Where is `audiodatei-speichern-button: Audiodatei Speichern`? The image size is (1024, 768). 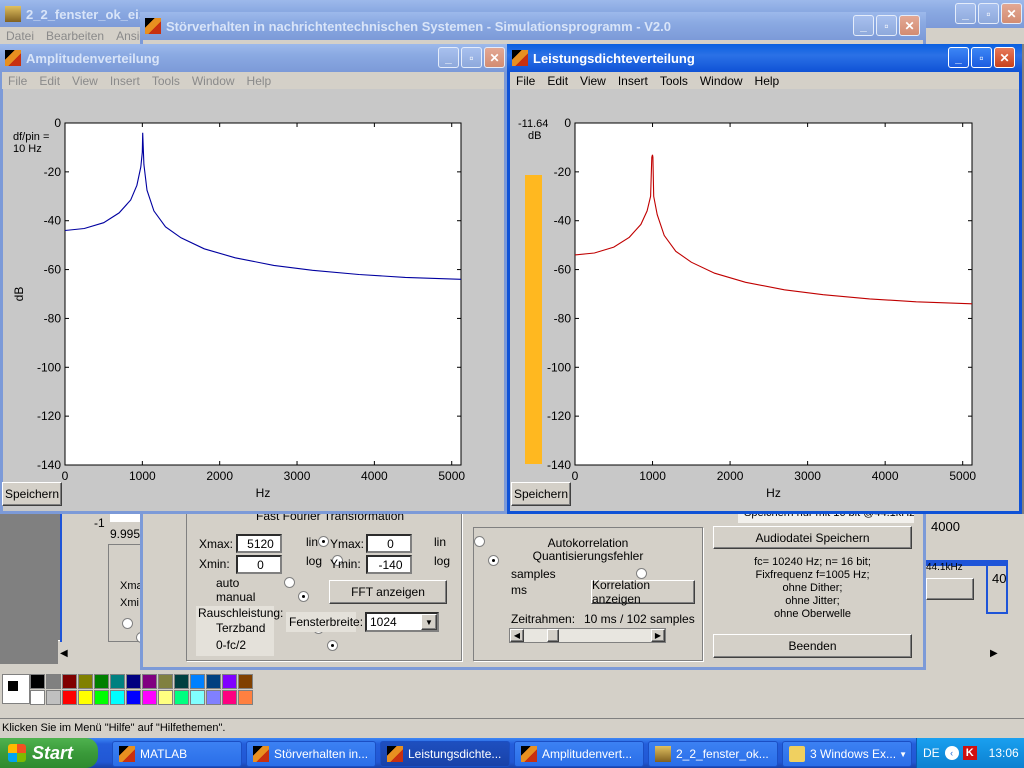 audiodatei-speichern-button: Audiodatei Speichern is located at coordinates (812, 537).